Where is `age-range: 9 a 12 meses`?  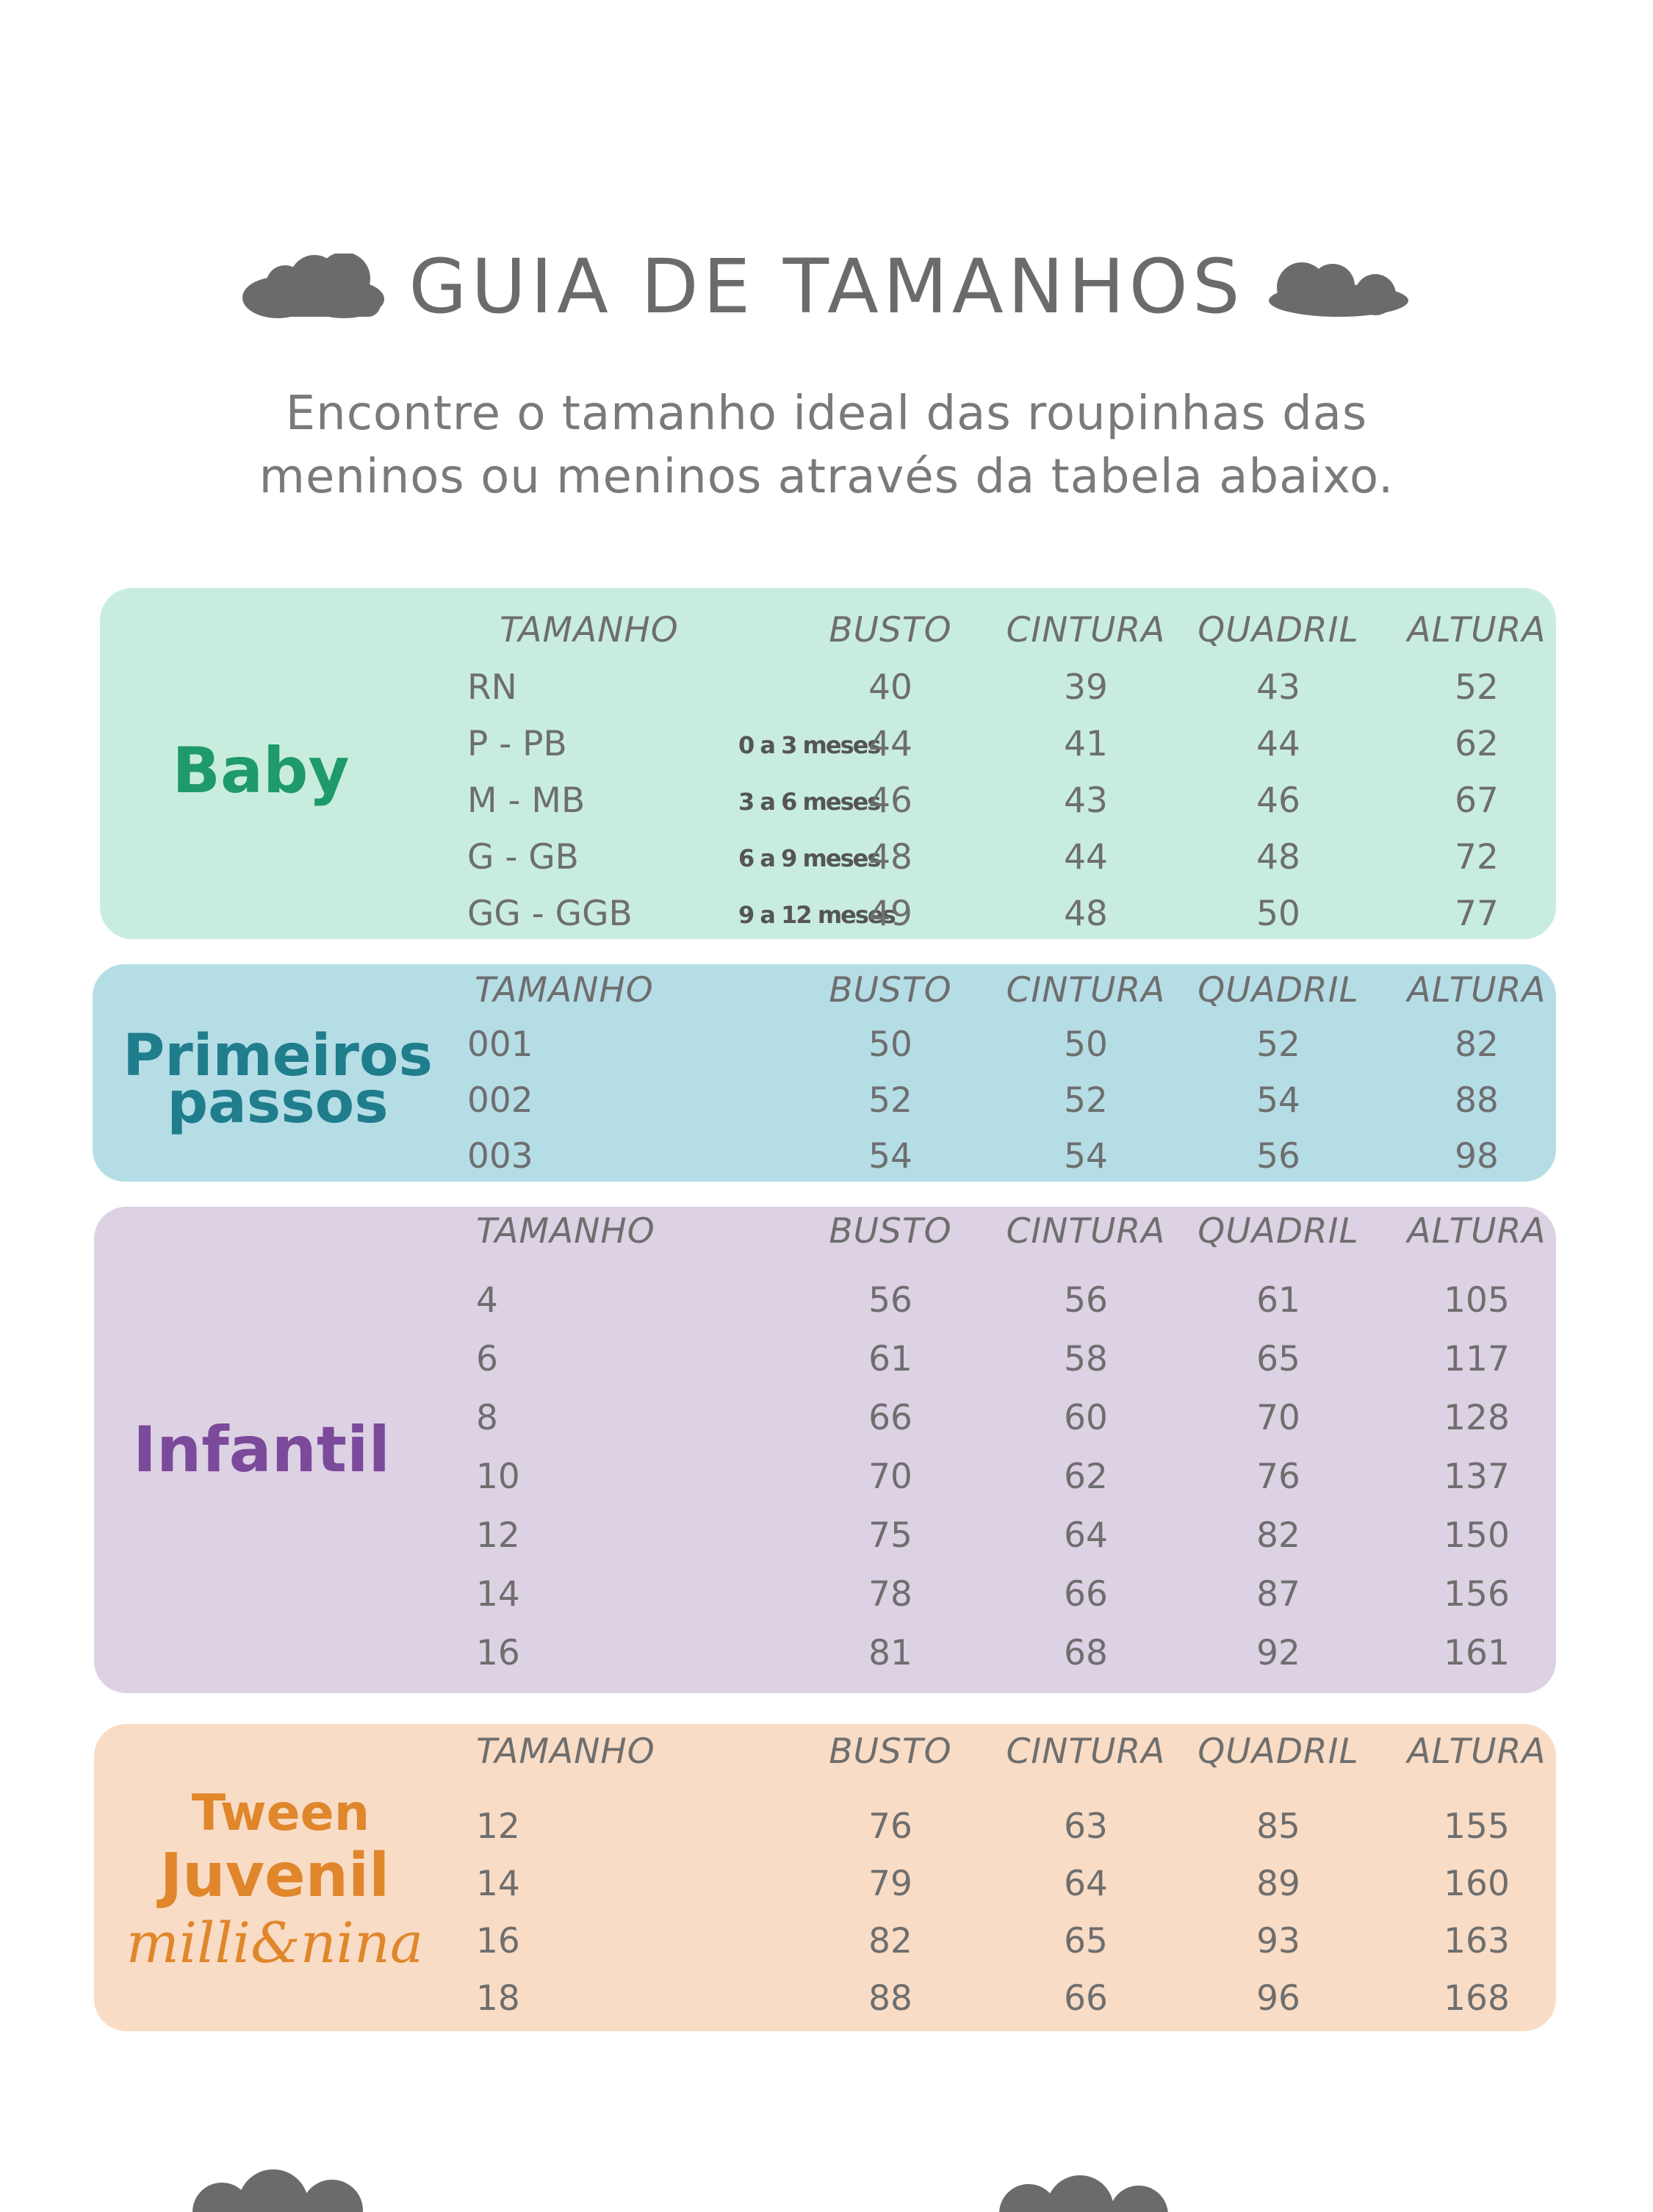 age-range: 9 a 12 meses is located at coordinates (817, 915).